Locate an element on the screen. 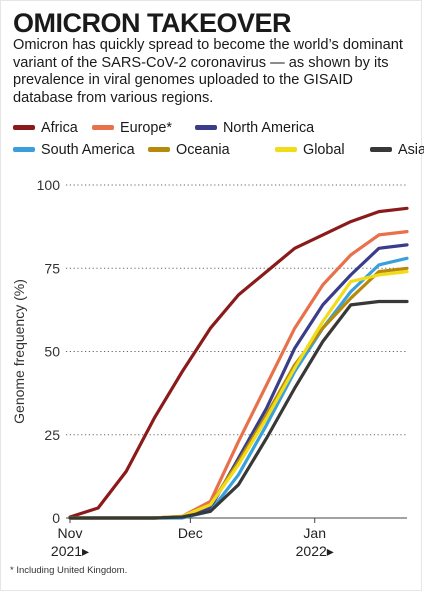 The width and height of the screenshot is (424, 593). legend-item-north-america: North America is located at coordinates (254, 128).